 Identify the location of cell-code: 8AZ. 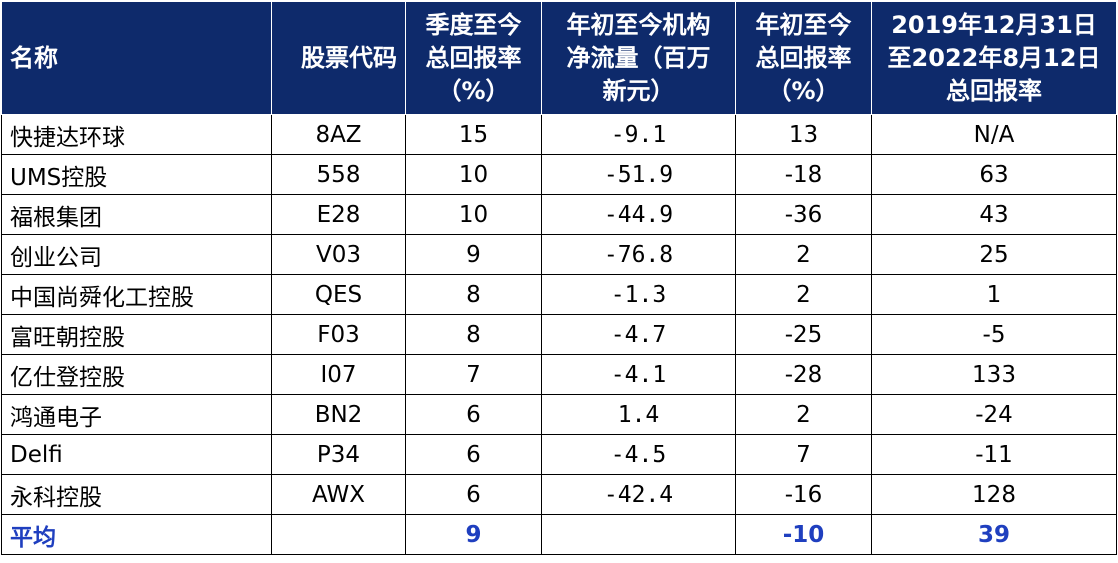
(338, 134).